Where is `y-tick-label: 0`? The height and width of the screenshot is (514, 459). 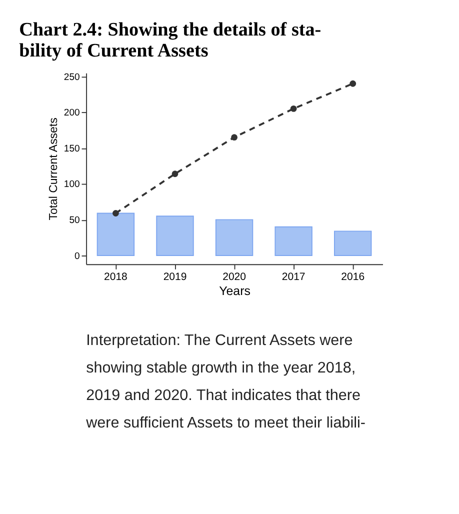 y-tick-label: 0 is located at coordinates (77, 256).